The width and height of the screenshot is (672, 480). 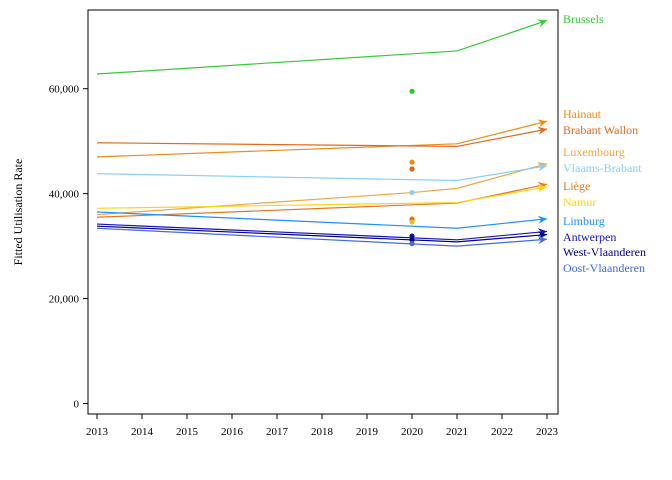 I want to click on y-axis: 0 20,000 40,000 60,000, so click(x=68, y=247).